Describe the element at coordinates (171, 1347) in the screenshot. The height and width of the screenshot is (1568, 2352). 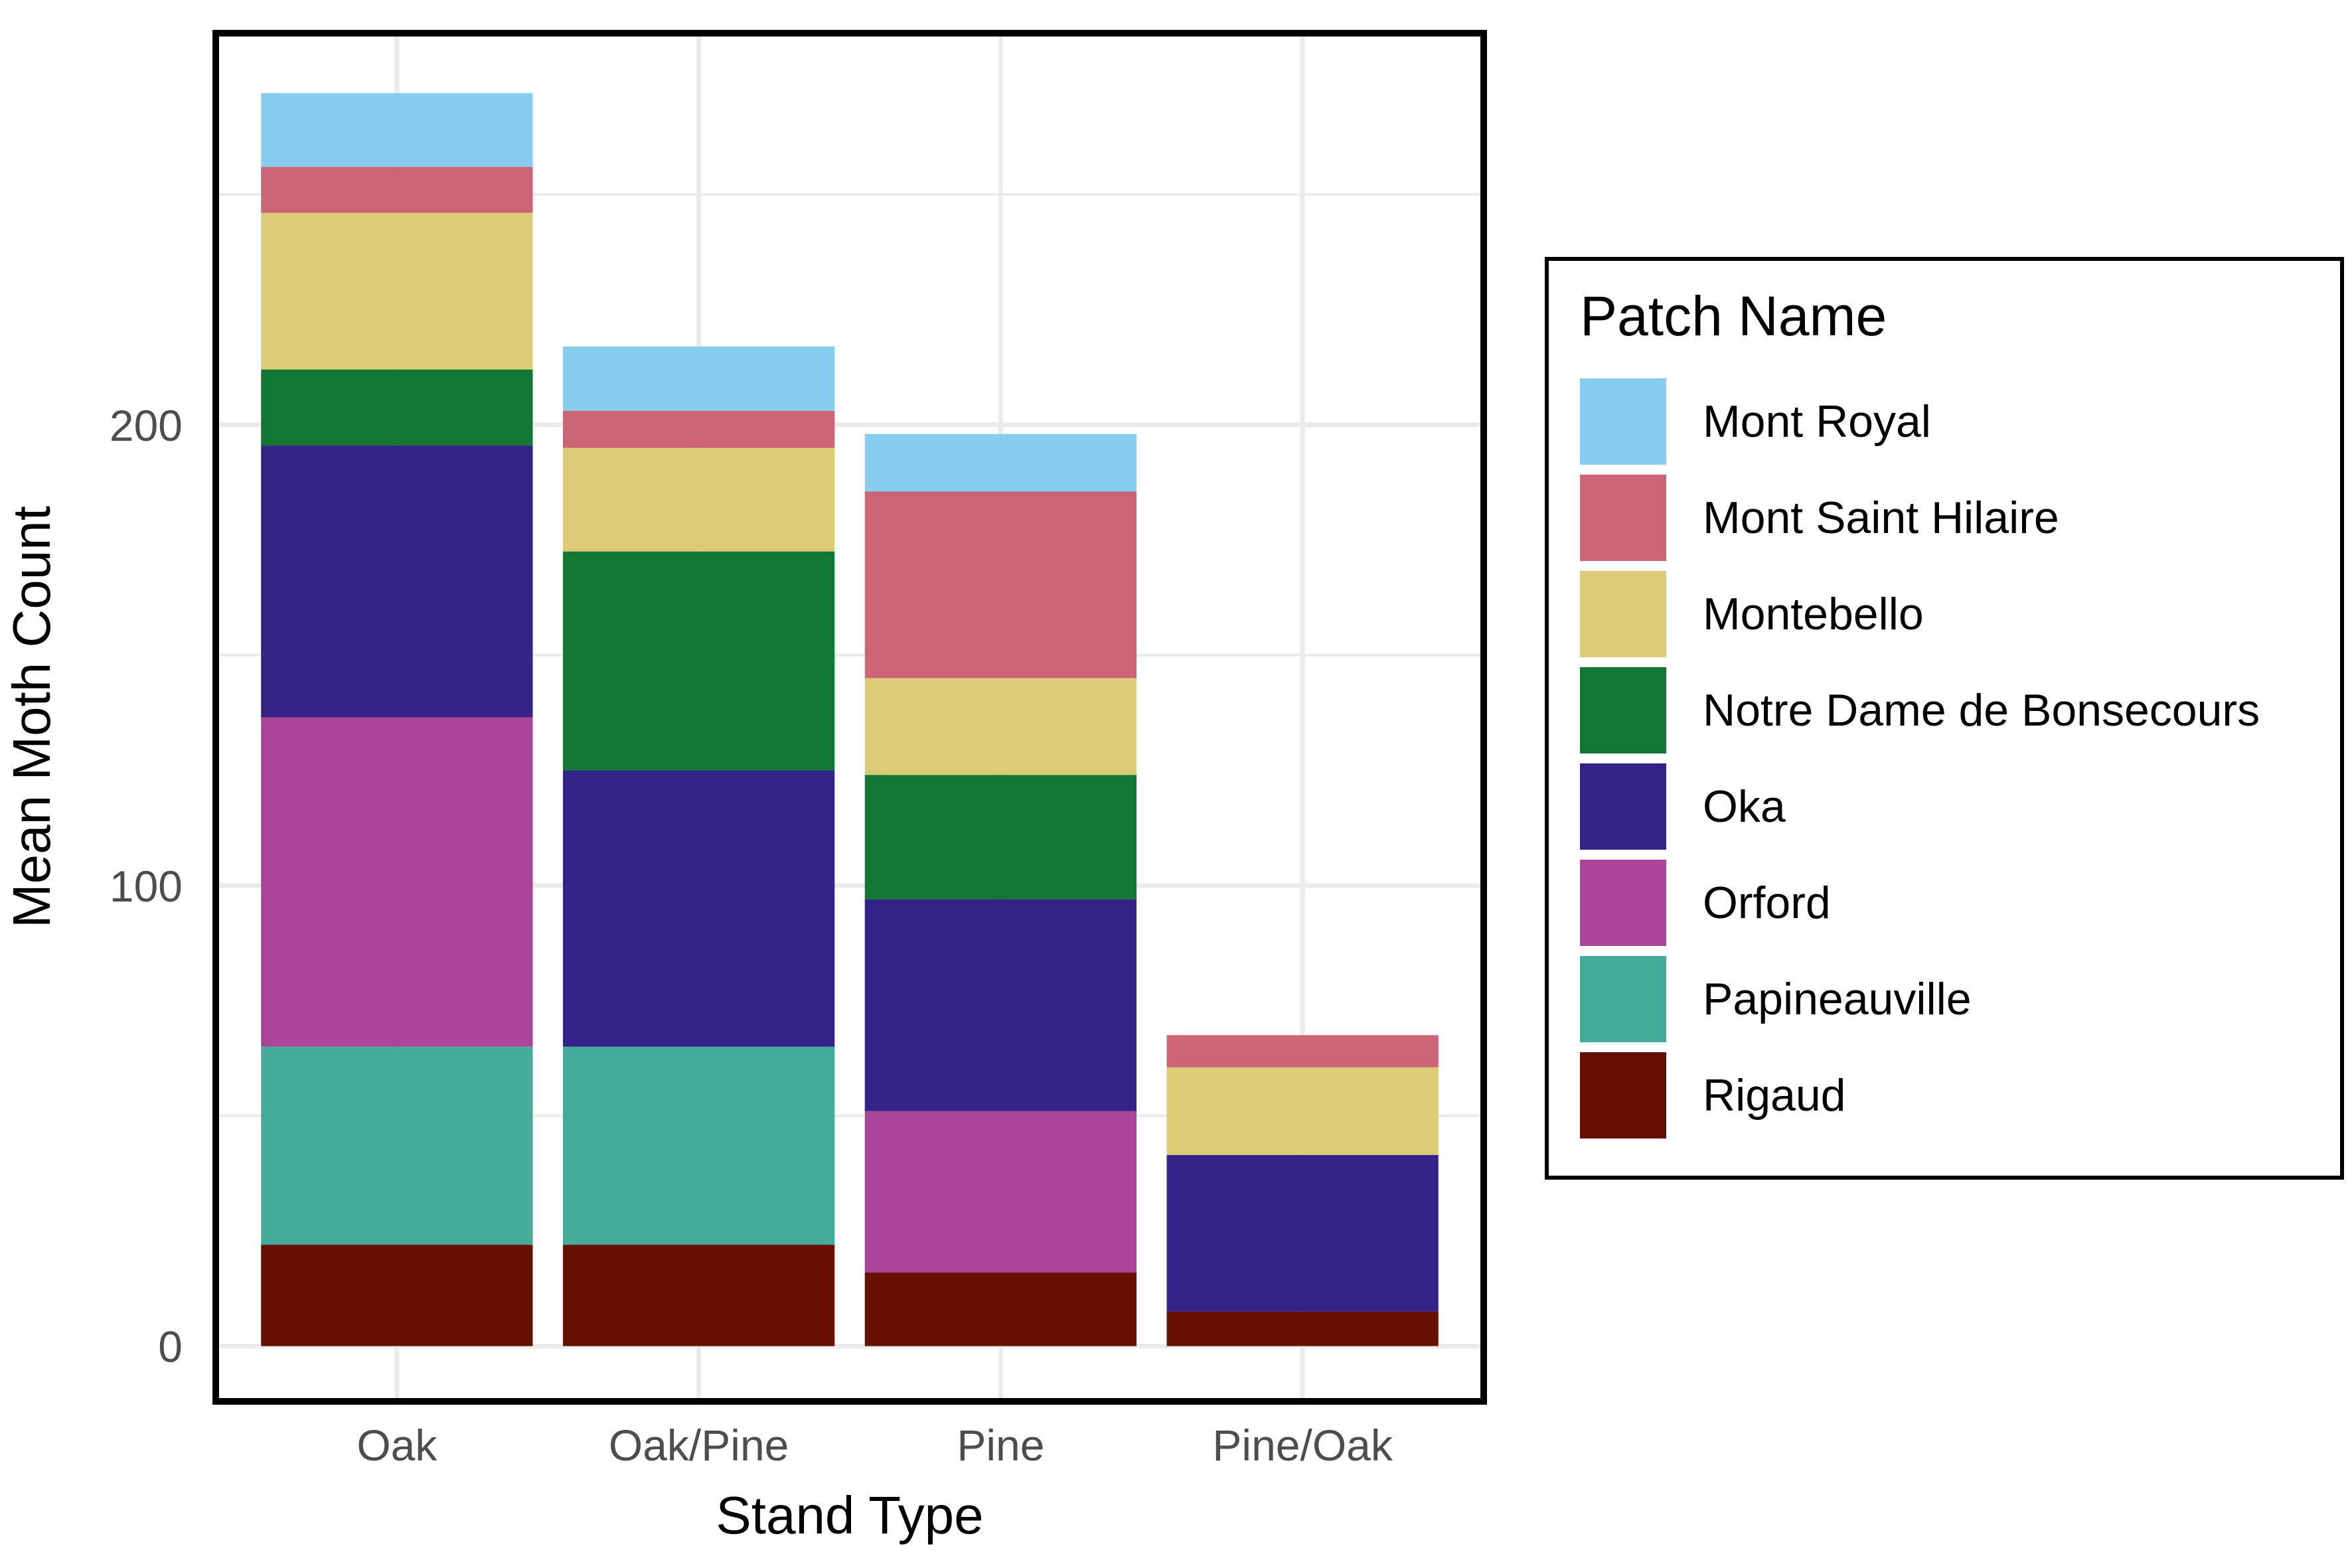
I see `y-tick-label: 0` at that location.